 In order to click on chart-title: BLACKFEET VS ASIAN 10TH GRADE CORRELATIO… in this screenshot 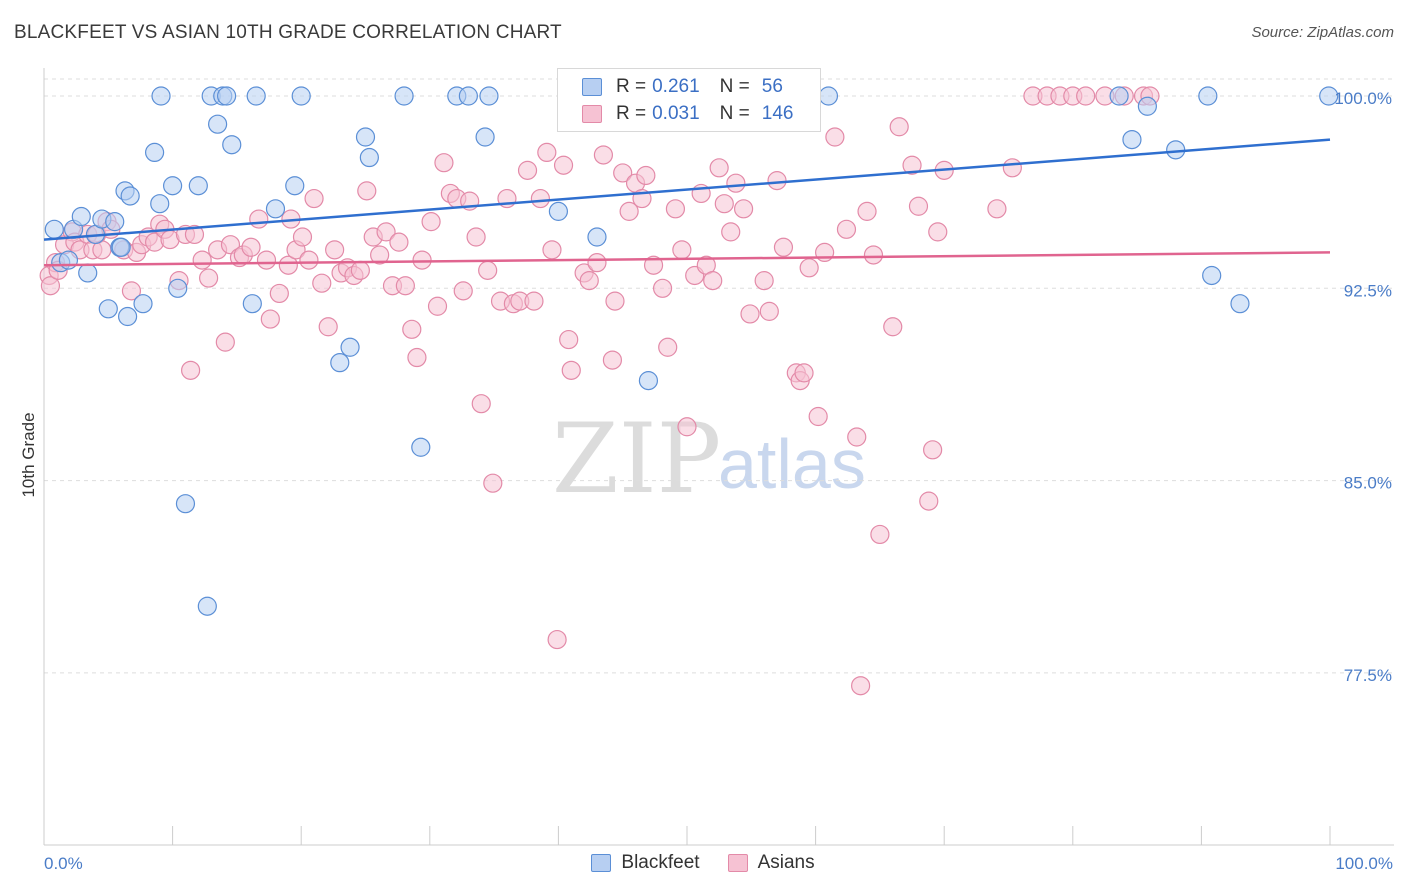, I will do `click(288, 32)`.